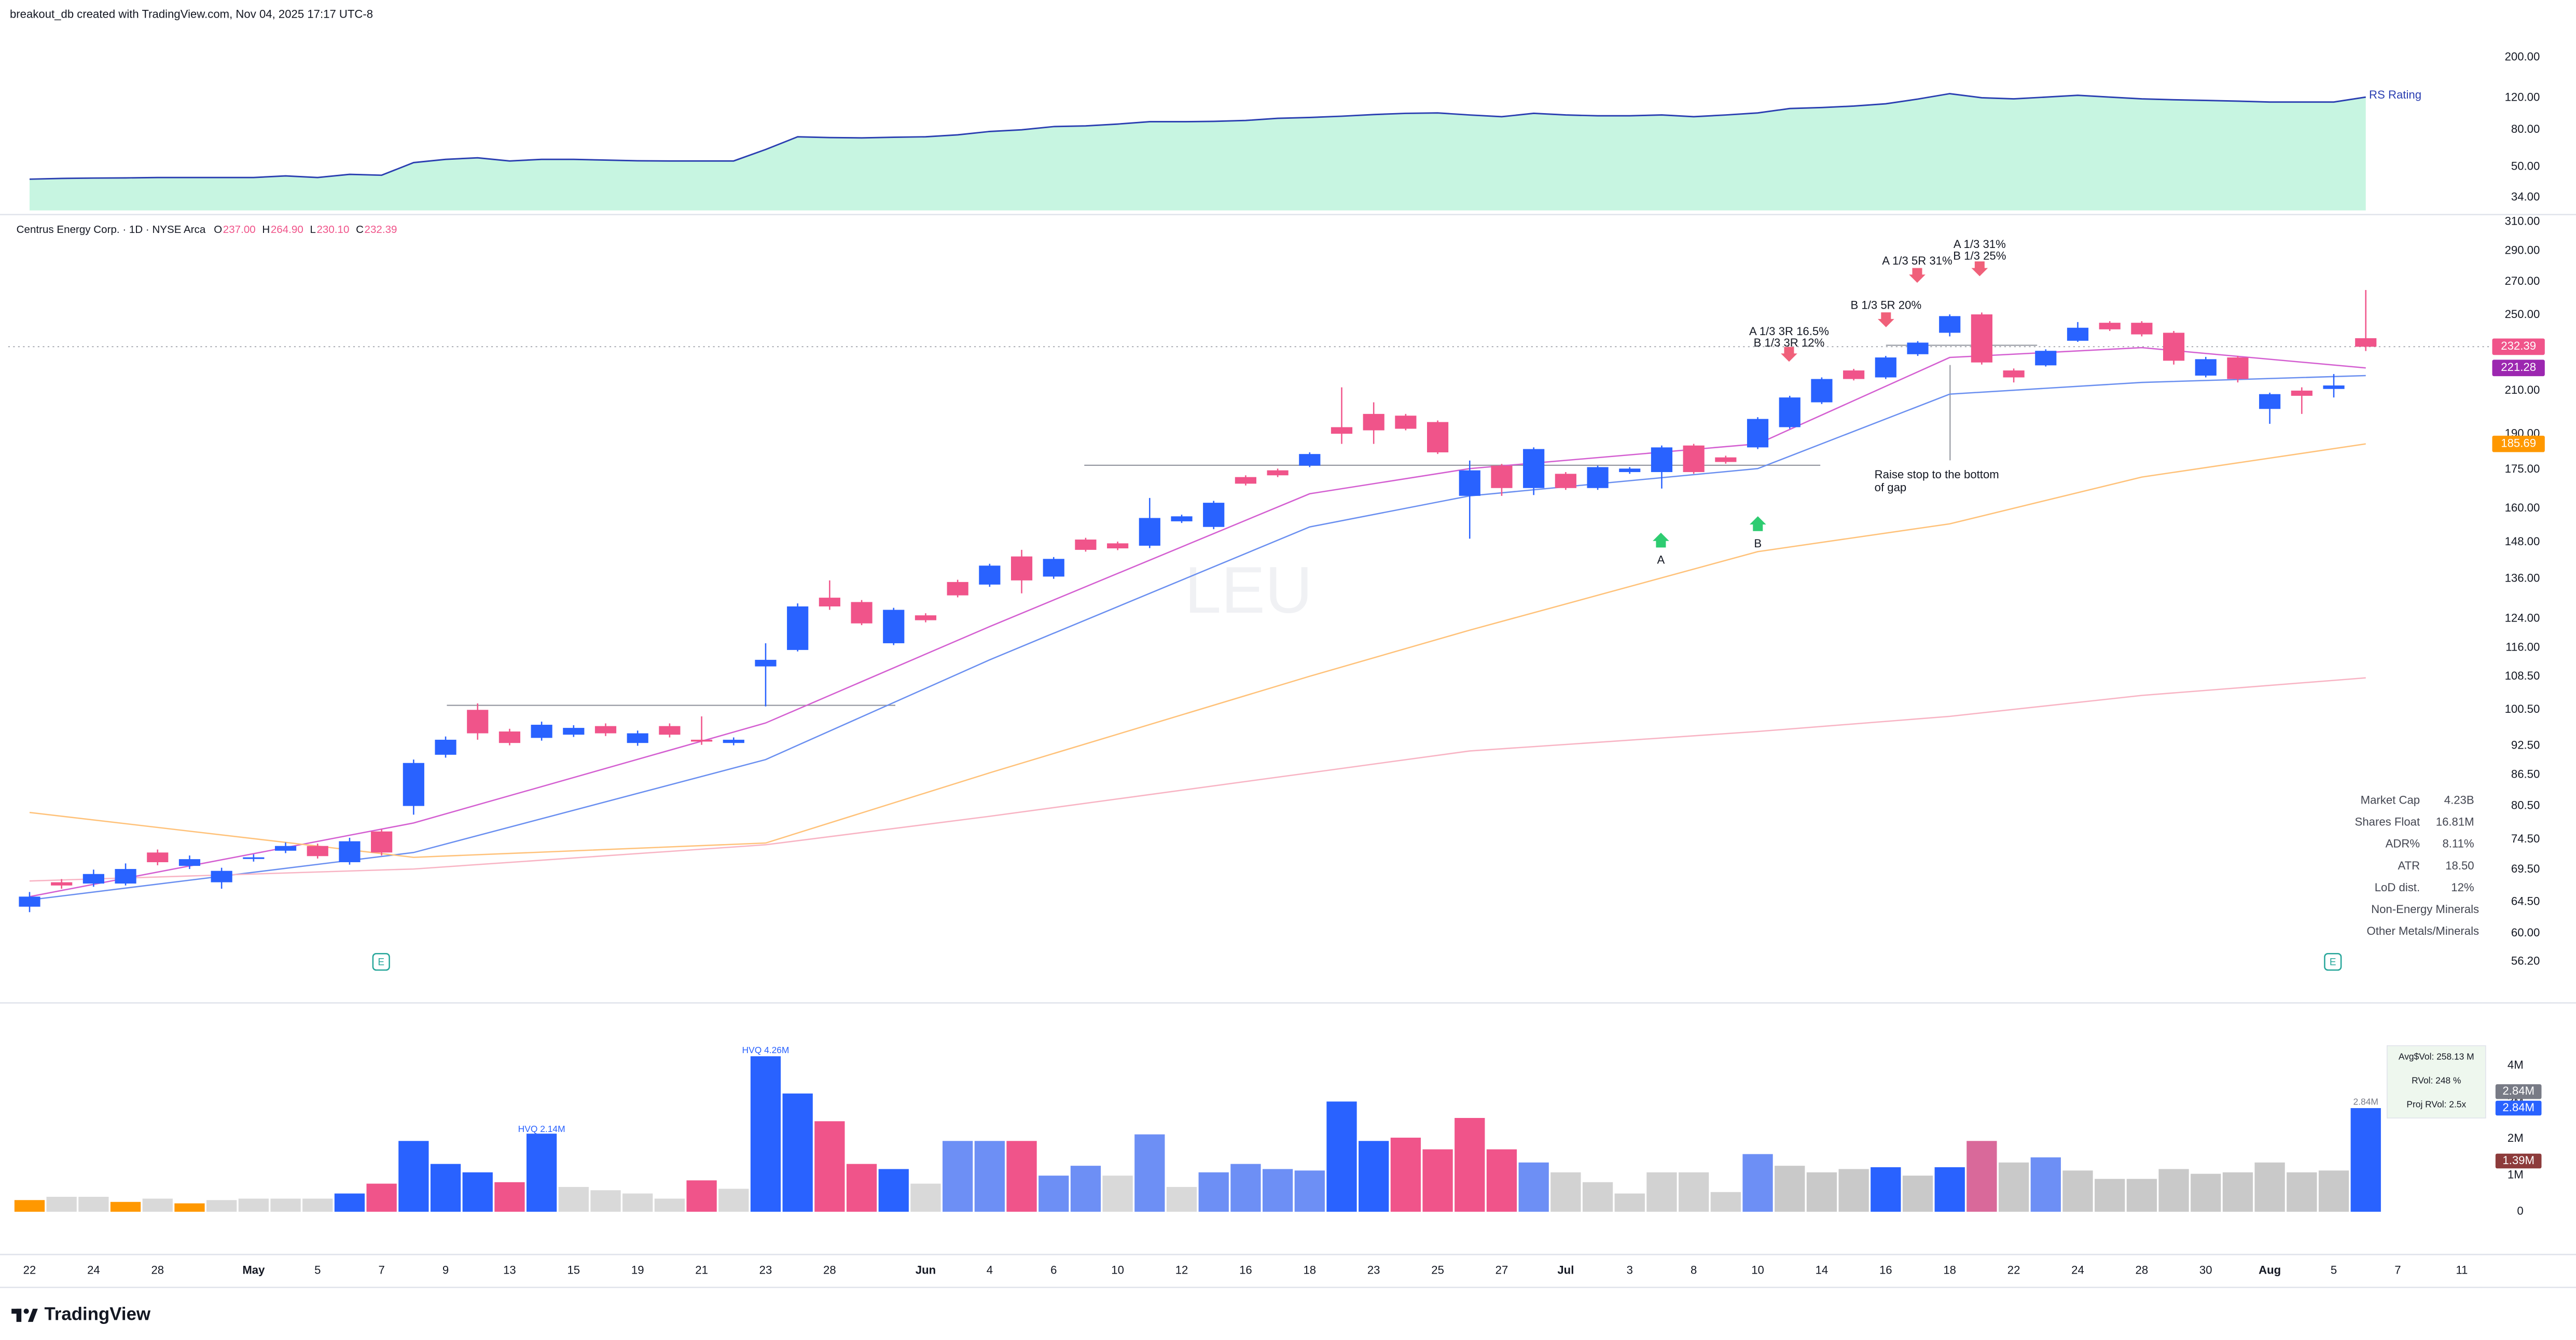 The height and width of the screenshot is (1340, 2576). What do you see at coordinates (1437, 1270) in the screenshot?
I see `x-tick-label: 25` at bounding box center [1437, 1270].